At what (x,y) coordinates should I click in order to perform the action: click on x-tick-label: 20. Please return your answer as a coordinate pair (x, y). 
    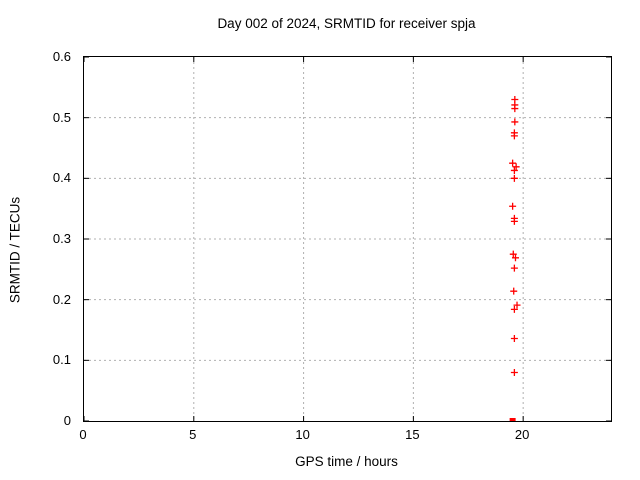
    Looking at the image, I should click on (522, 434).